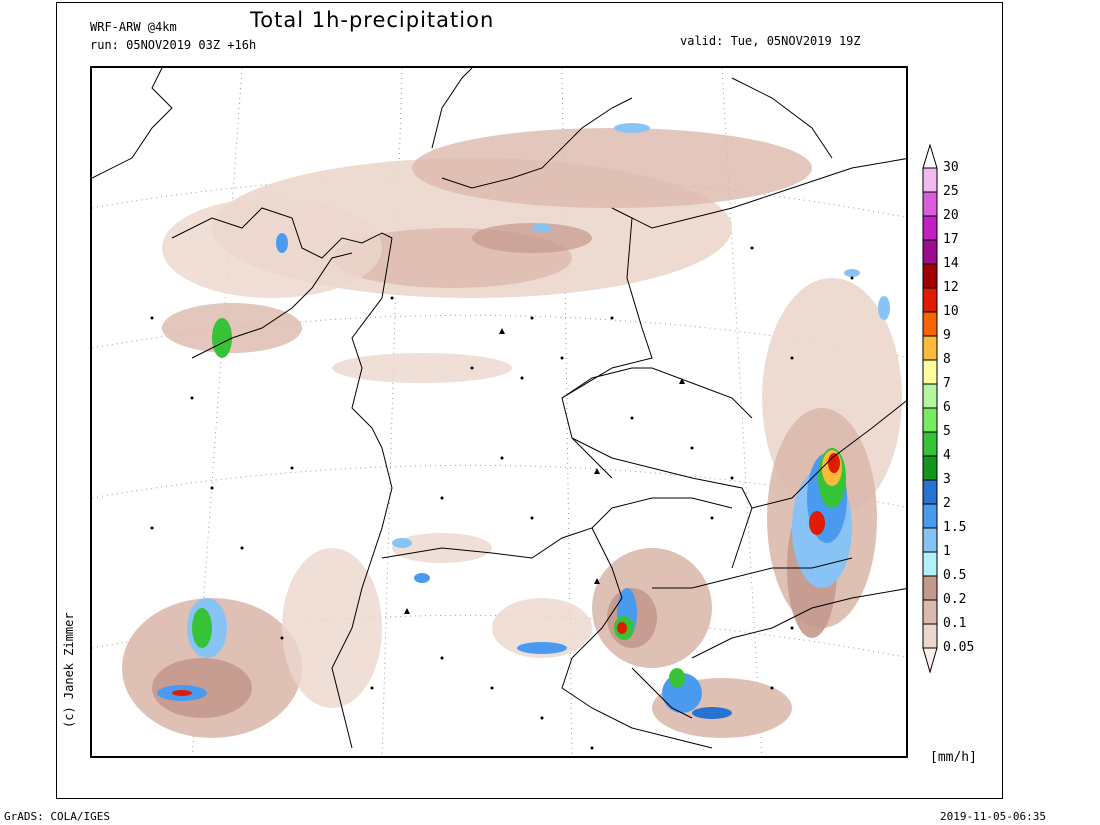 The image size is (1100, 825). I want to click on colorbar-label-14: 14, so click(951, 263).